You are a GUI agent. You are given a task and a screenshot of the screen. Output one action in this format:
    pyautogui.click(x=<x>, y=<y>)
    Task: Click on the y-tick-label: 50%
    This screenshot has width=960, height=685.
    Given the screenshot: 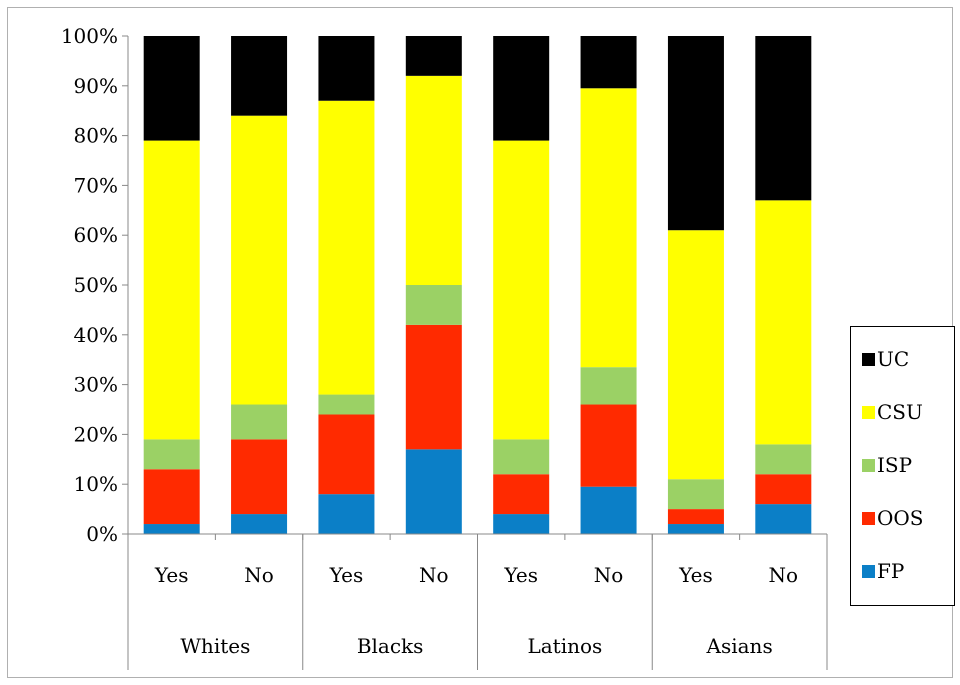 What is the action you would take?
    pyautogui.click(x=96, y=285)
    